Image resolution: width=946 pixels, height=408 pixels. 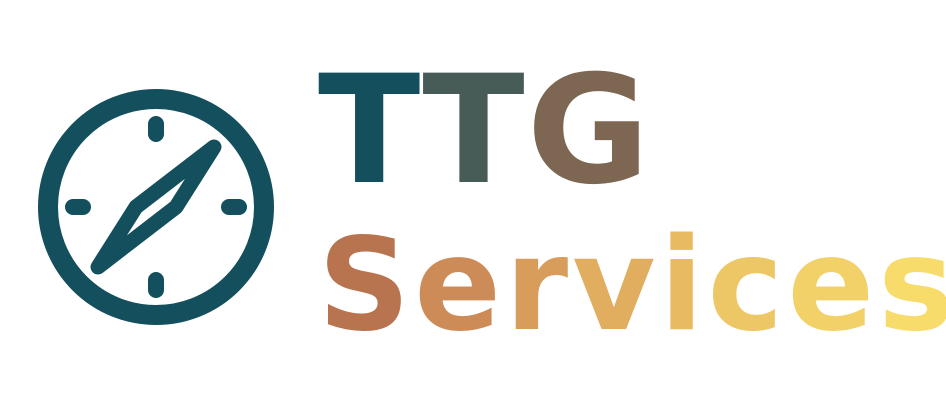 What do you see at coordinates (156, 207) in the screenshot?
I see `compass-icon` at bounding box center [156, 207].